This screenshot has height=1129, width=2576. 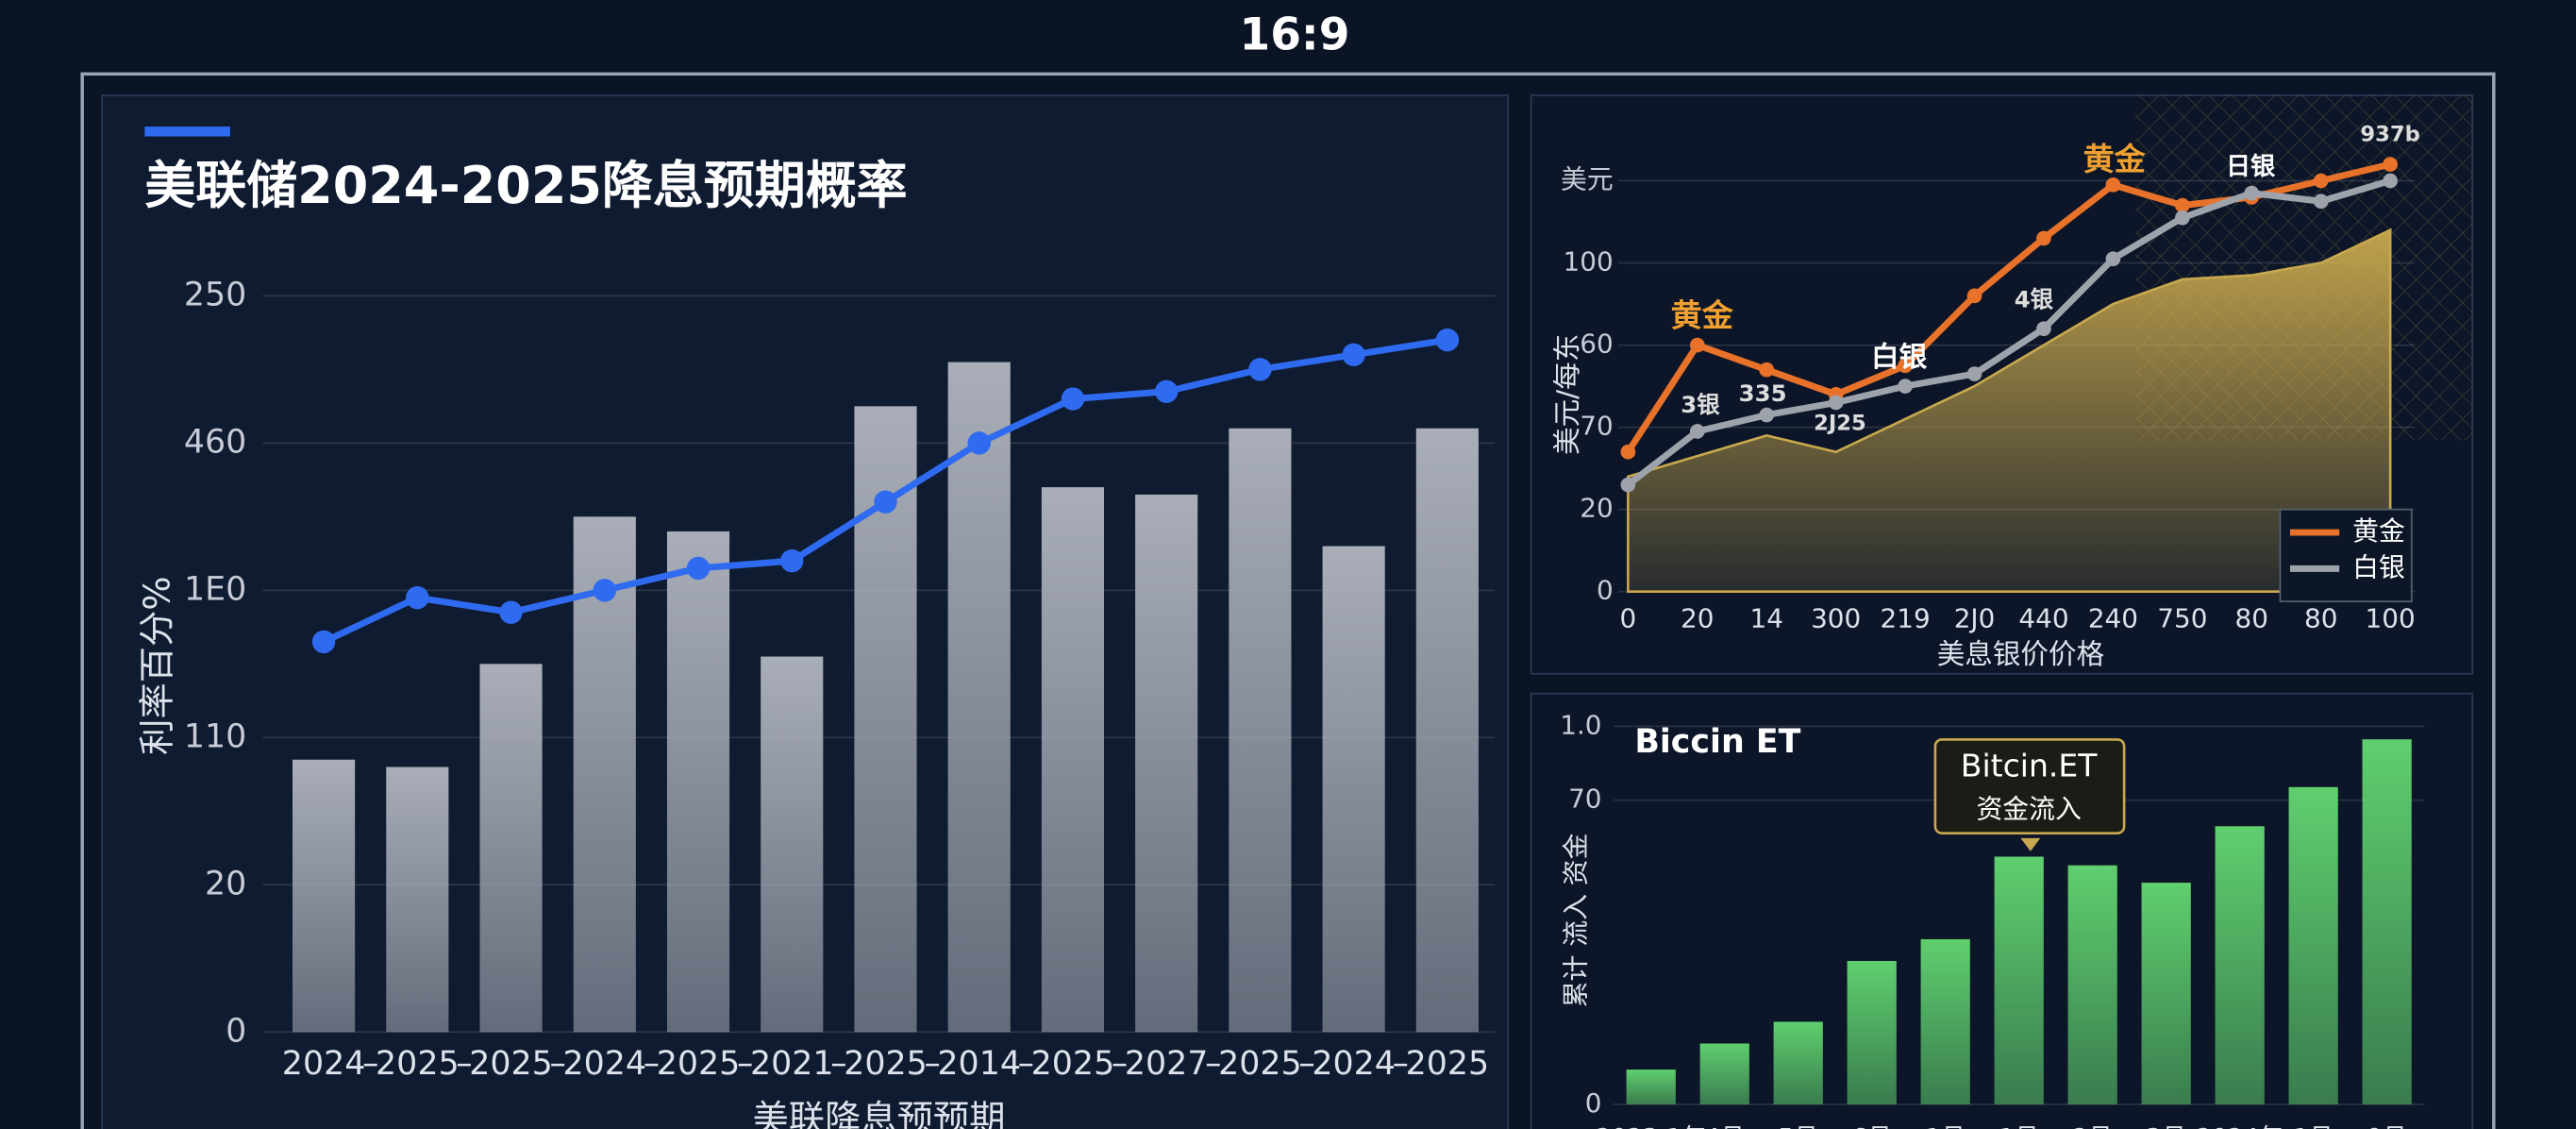 What do you see at coordinates (2028, 808) in the screenshot?
I see `tooltip-text: 资金流入` at bounding box center [2028, 808].